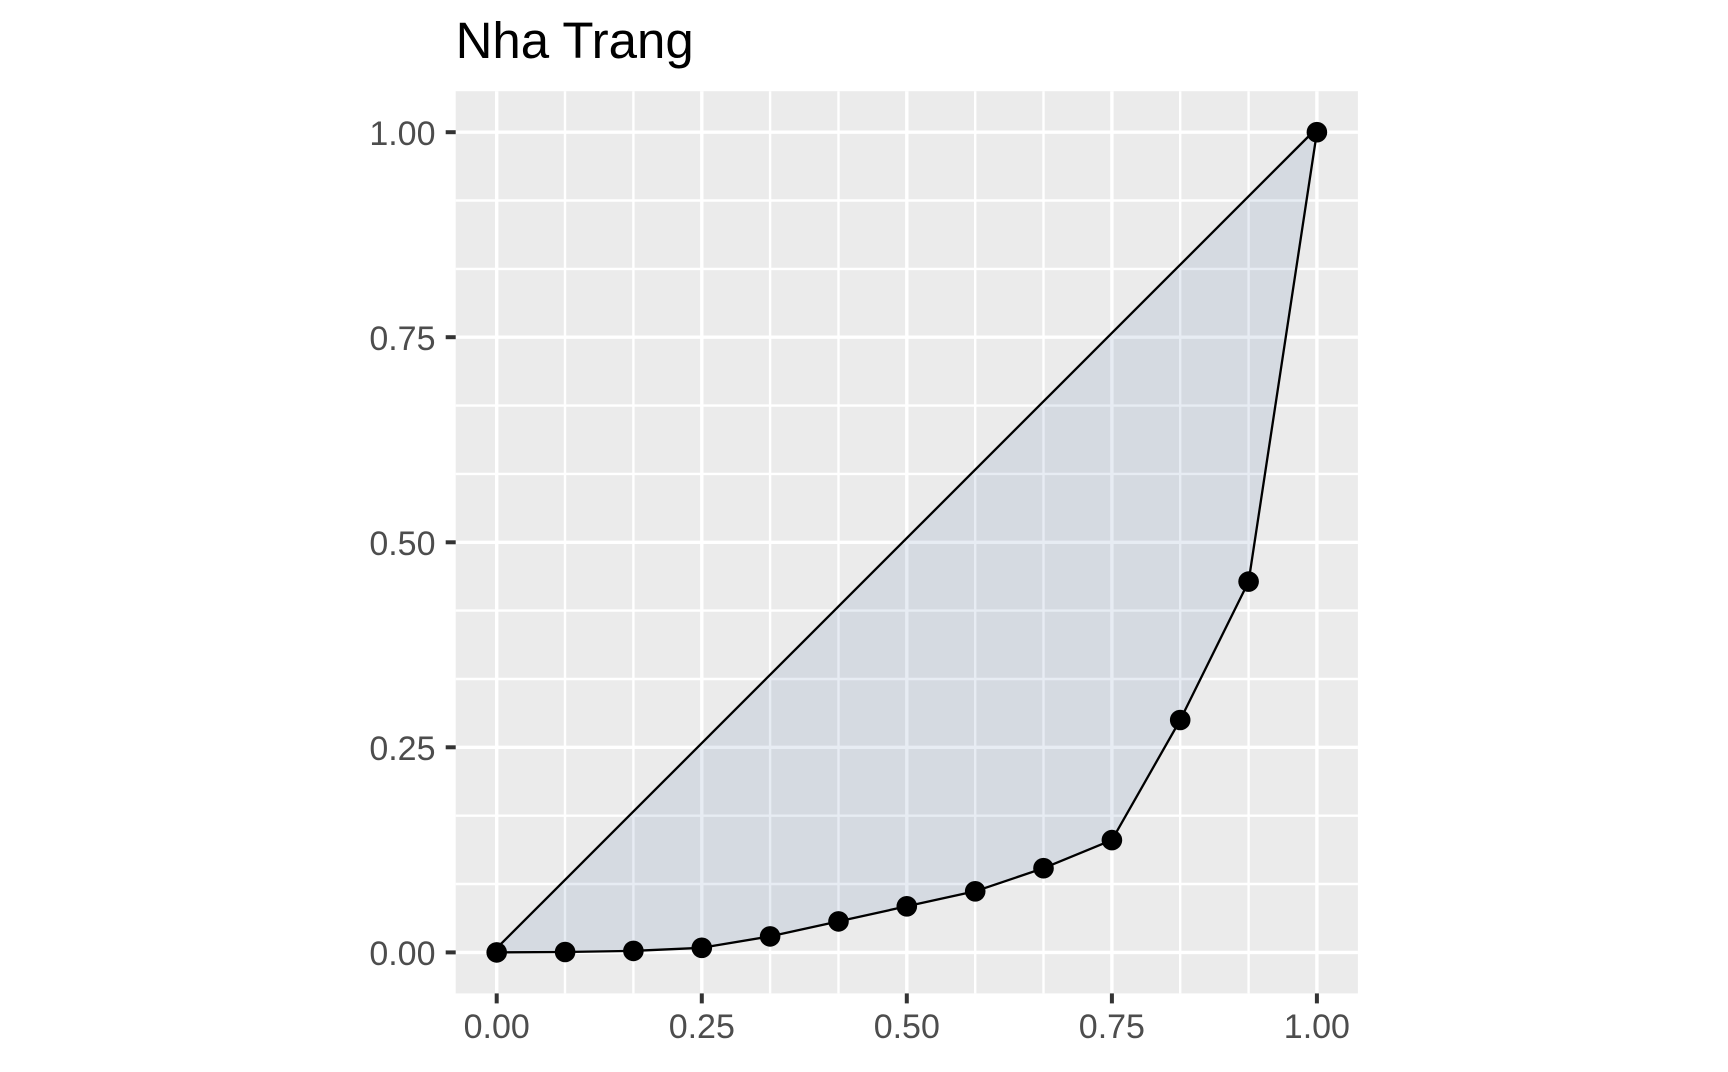  I want to click on svg-text: Nha Trang, so click(575, 40).